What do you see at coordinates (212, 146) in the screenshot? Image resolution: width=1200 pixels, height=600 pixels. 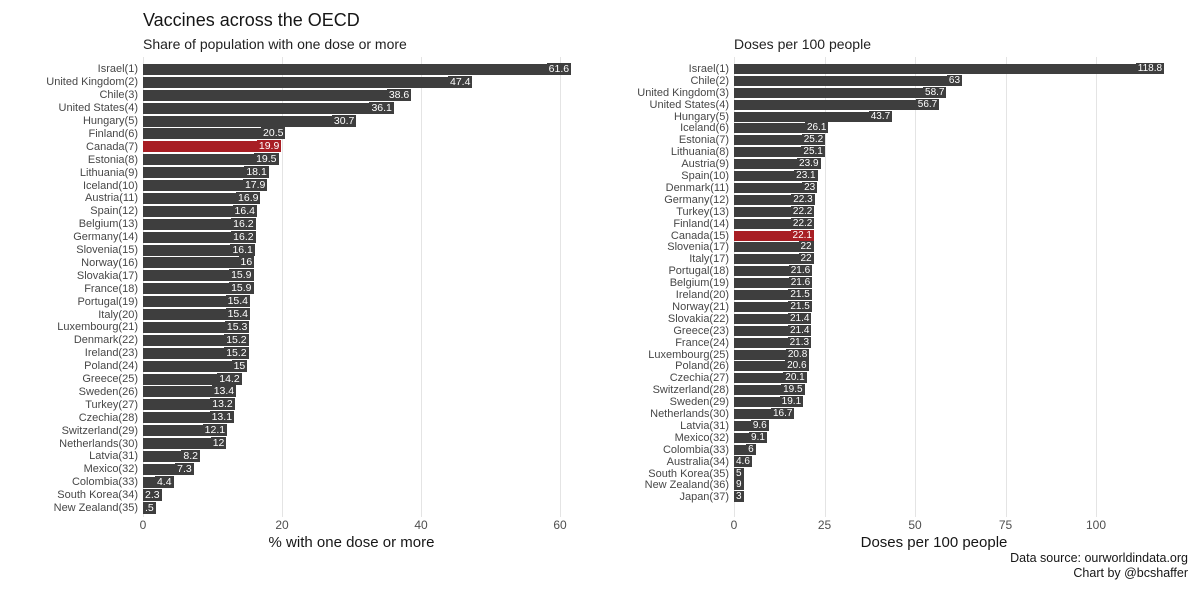 I see `highlighted-bar: 19.9` at bounding box center [212, 146].